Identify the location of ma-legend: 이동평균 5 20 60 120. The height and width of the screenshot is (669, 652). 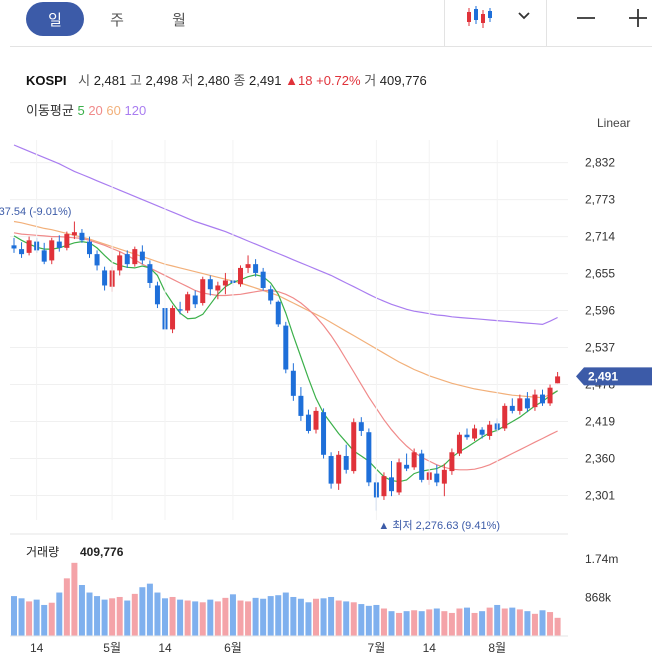
(86, 109).